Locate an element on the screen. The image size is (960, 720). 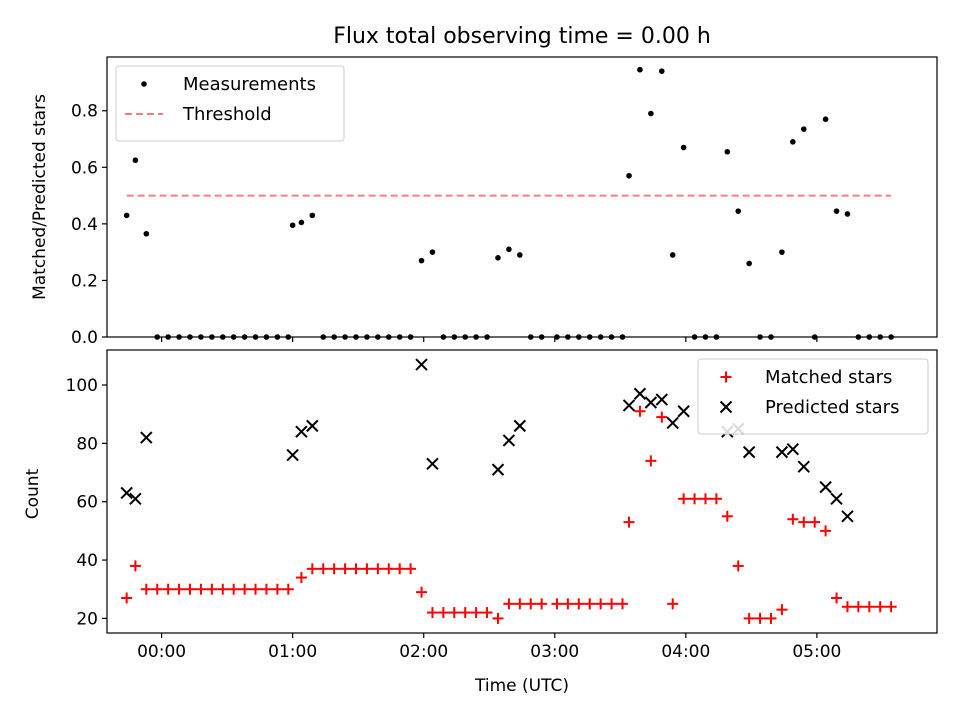
x-tick-label: 02:00 is located at coordinates (423, 652).